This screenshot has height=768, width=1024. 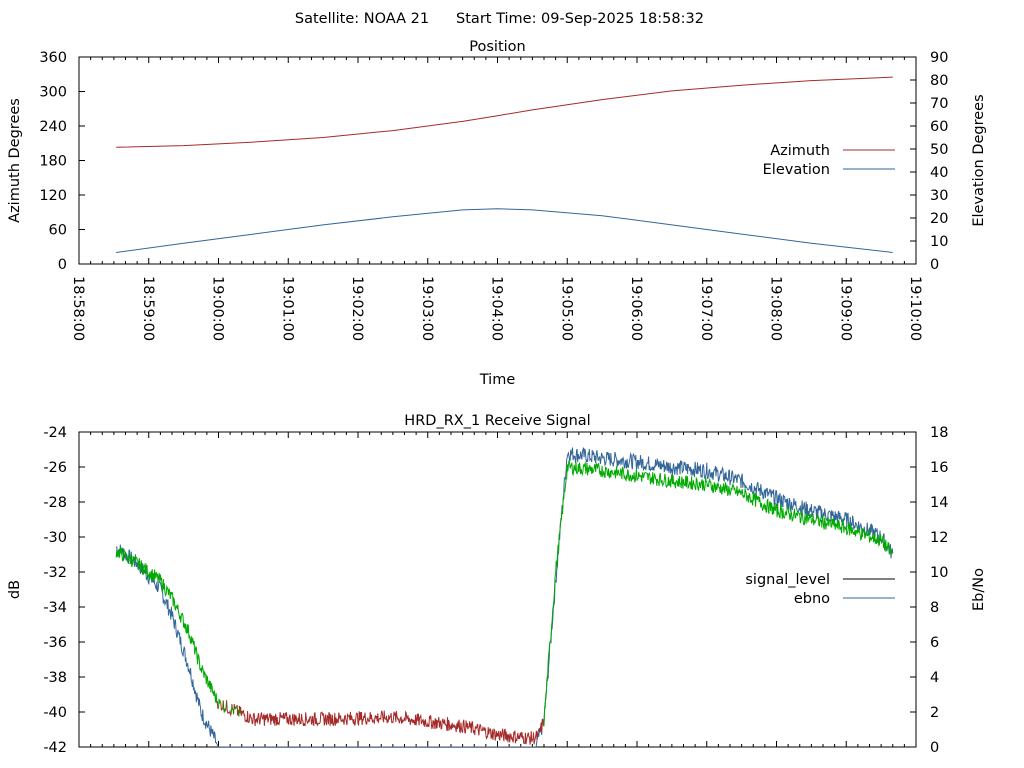 What do you see at coordinates (934, 608) in the screenshot?
I see `y2-tick-label: 8` at bounding box center [934, 608].